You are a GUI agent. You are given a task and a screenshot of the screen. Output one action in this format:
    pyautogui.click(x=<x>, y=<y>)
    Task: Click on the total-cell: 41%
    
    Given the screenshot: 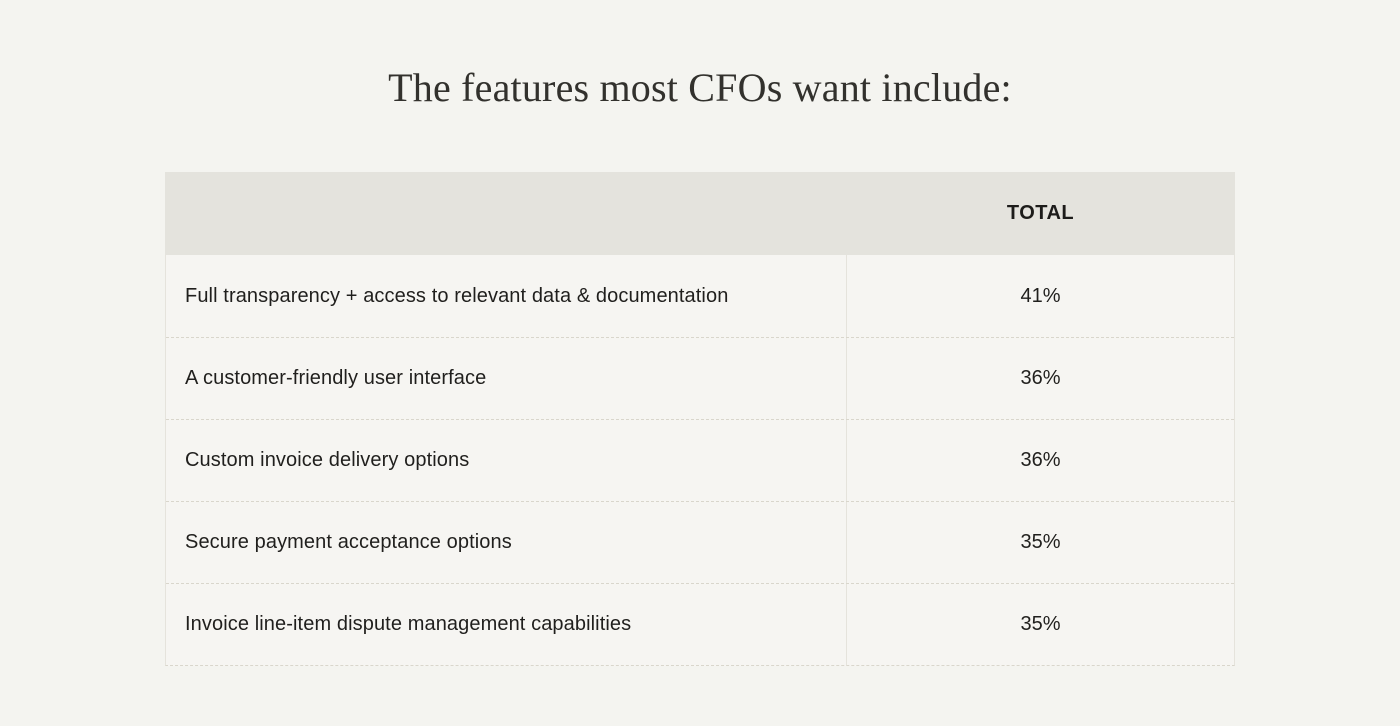 What is the action you would take?
    pyautogui.click(x=1040, y=295)
    